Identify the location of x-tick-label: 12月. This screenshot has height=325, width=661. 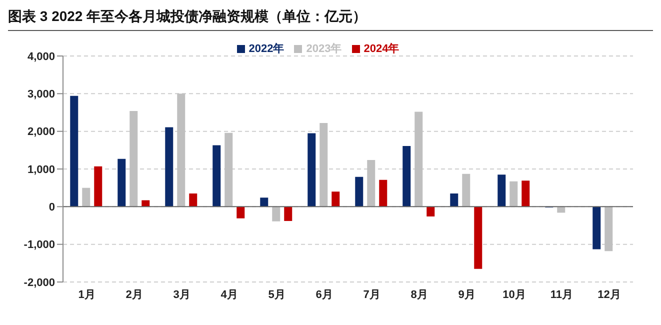
(609, 294).